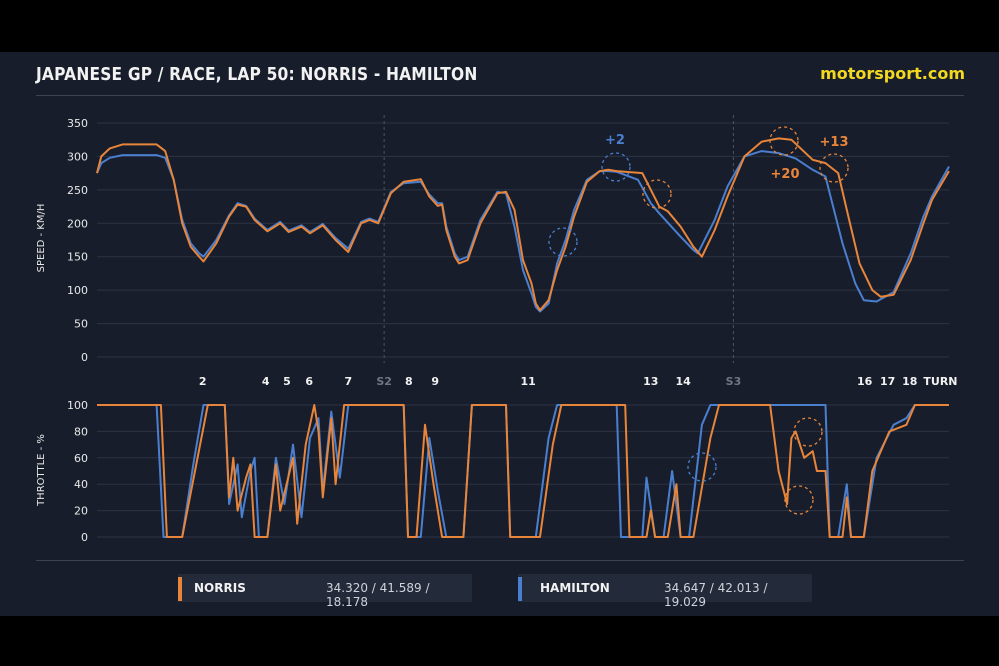 This screenshot has height=666, width=999. Describe the element at coordinates (892, 73) in the screenshot. I see `brand-logo: motorsport.com` at that location.